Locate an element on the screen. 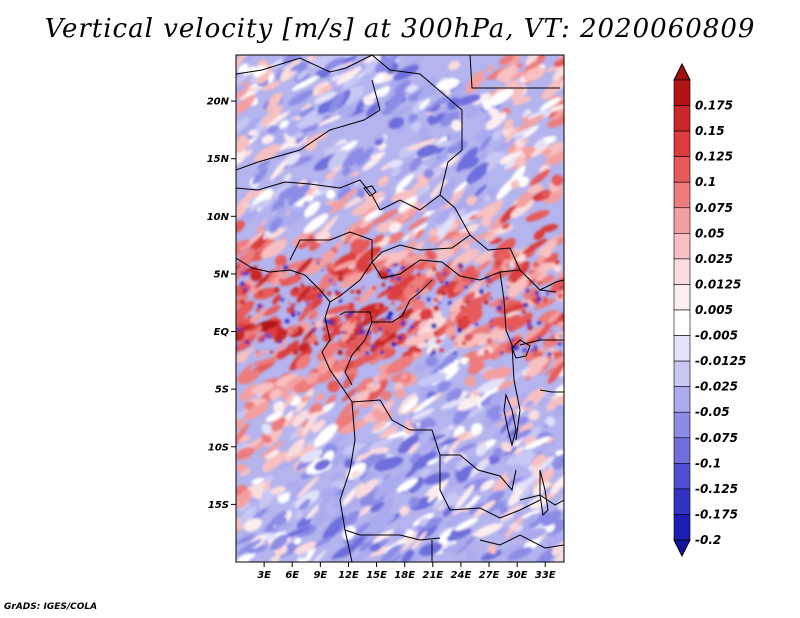 Image resolution: width=800 pixels, height=618 pixels. lat-tick-label: 5S is located at coordinates (222, 390).